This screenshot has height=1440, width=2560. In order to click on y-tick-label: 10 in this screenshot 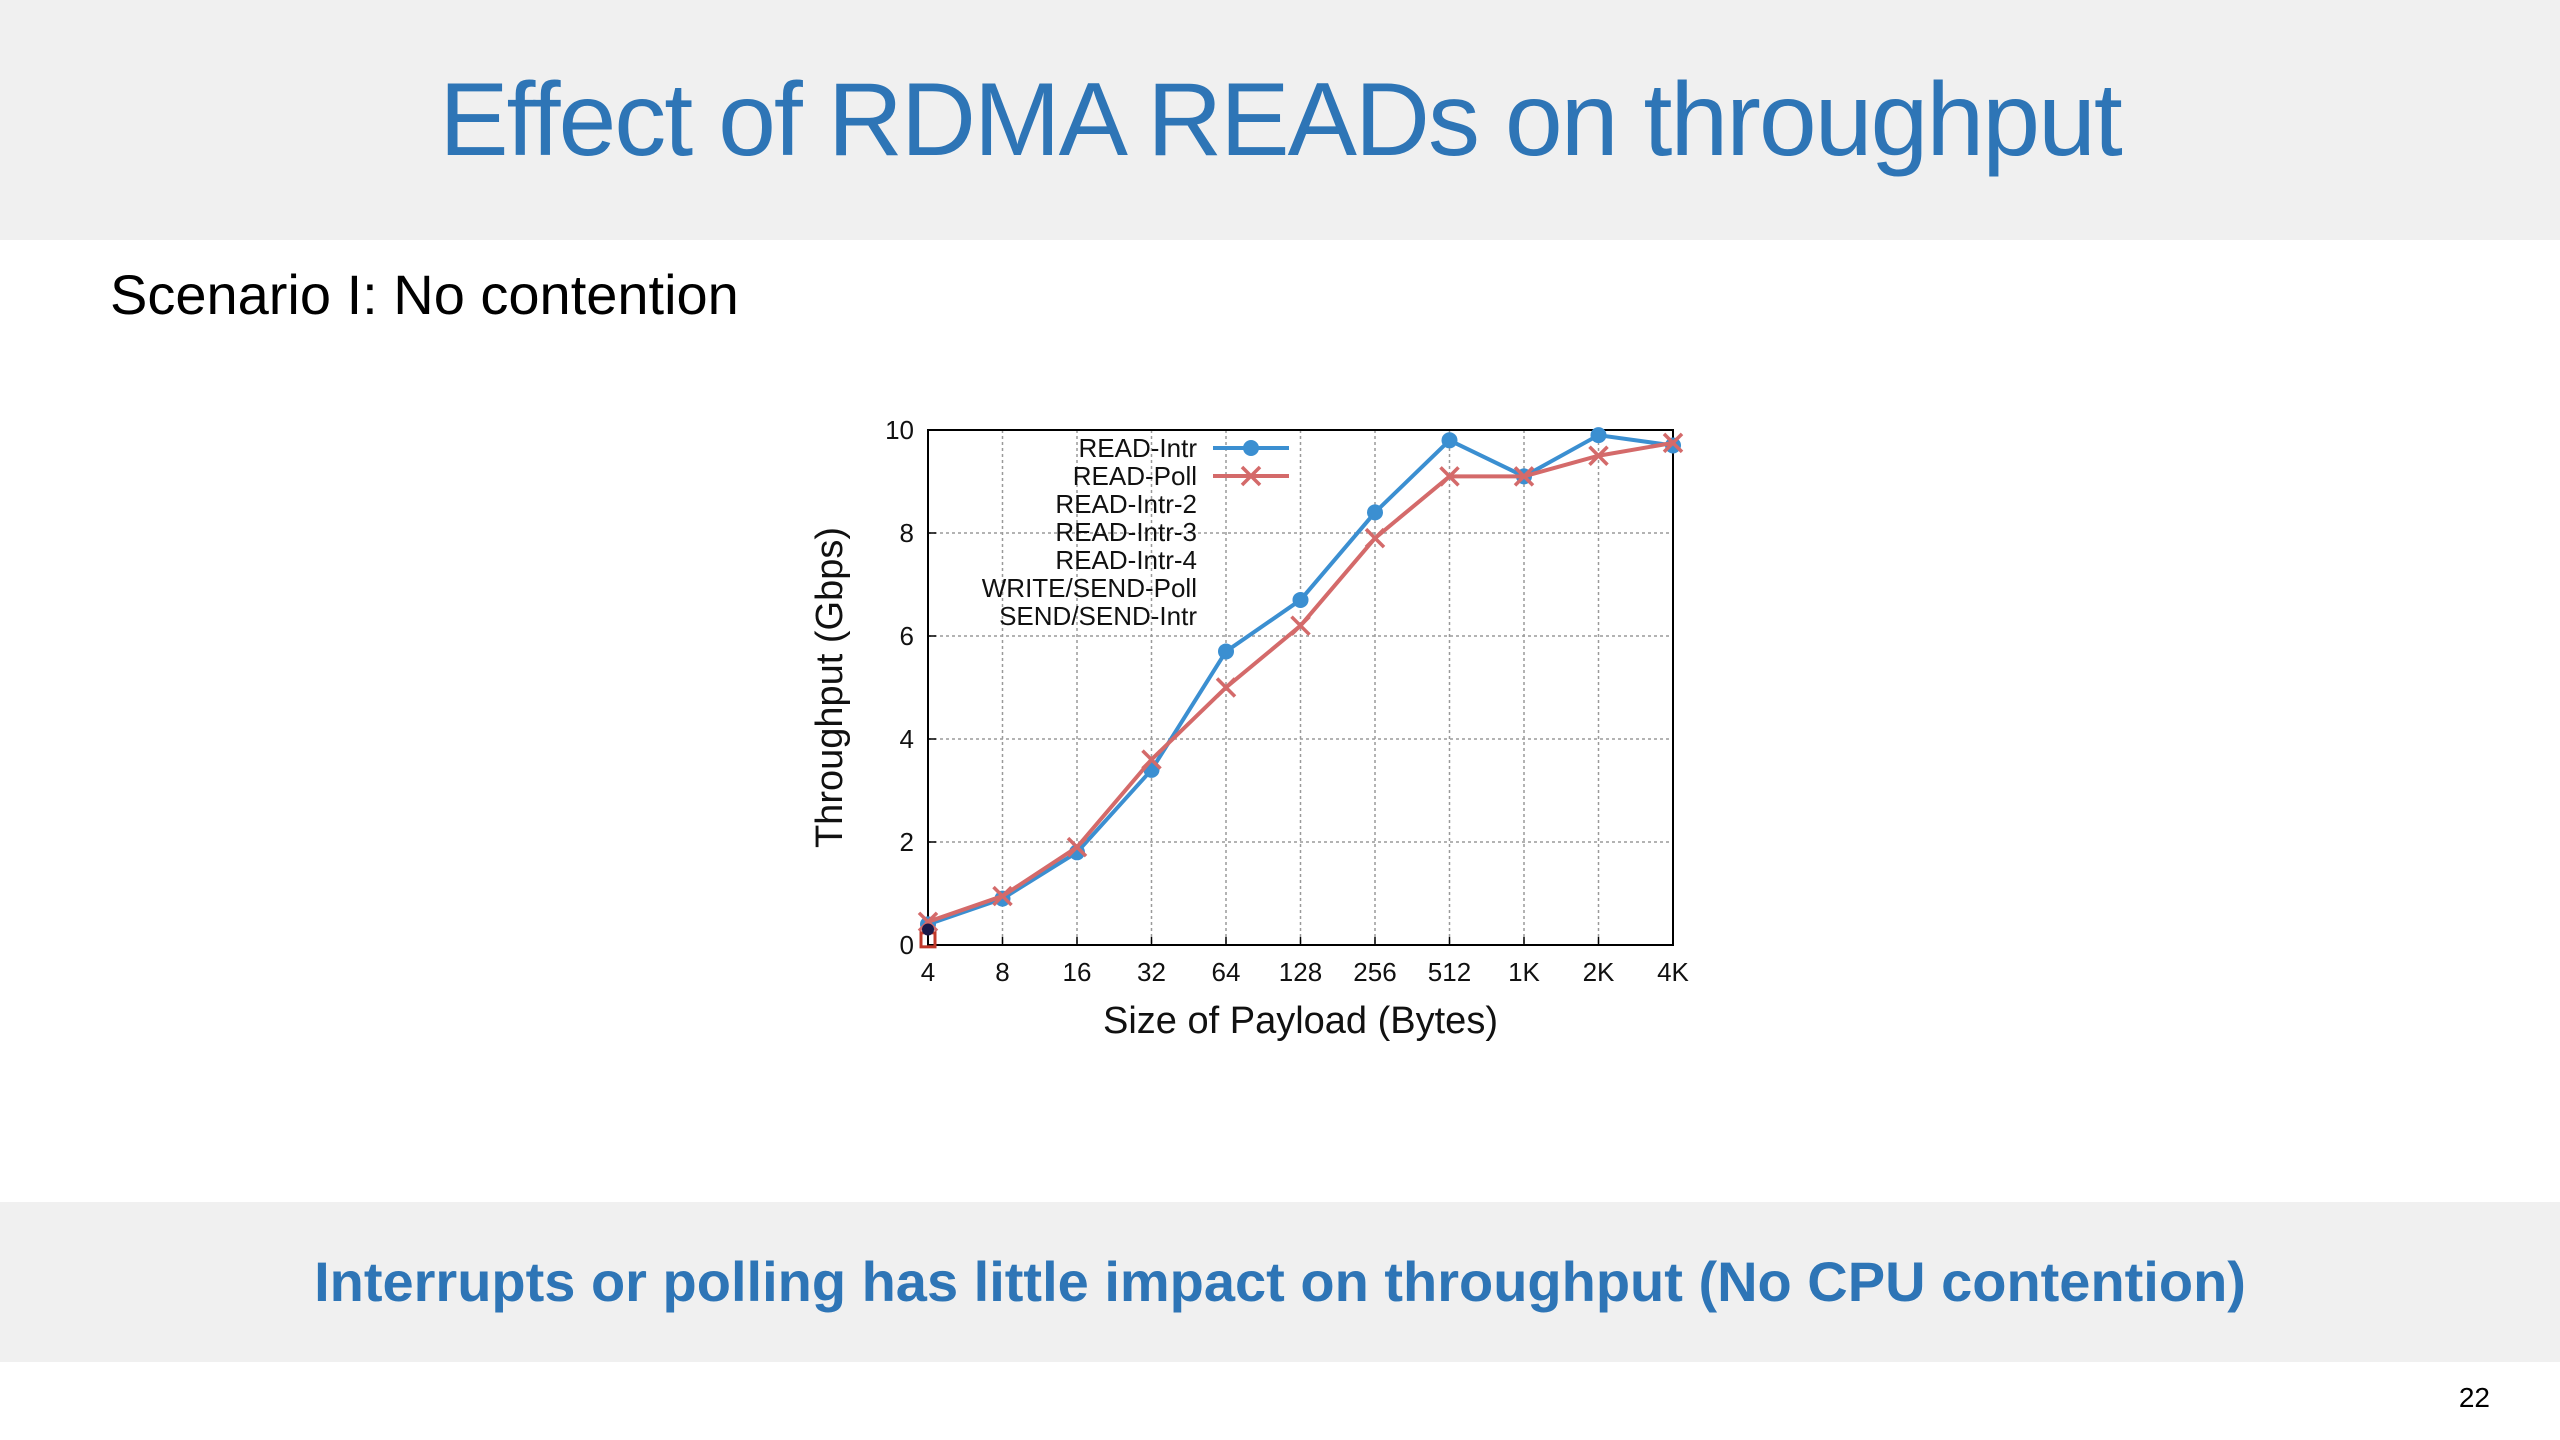, I will do `click(899, 430)`.